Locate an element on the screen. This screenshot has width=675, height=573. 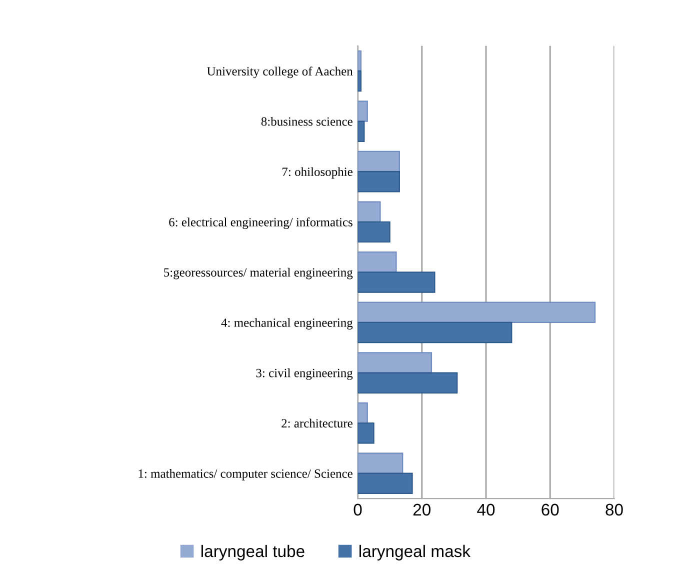
y-tick-label: University college of Aachen is located at coordinates (280, 72).